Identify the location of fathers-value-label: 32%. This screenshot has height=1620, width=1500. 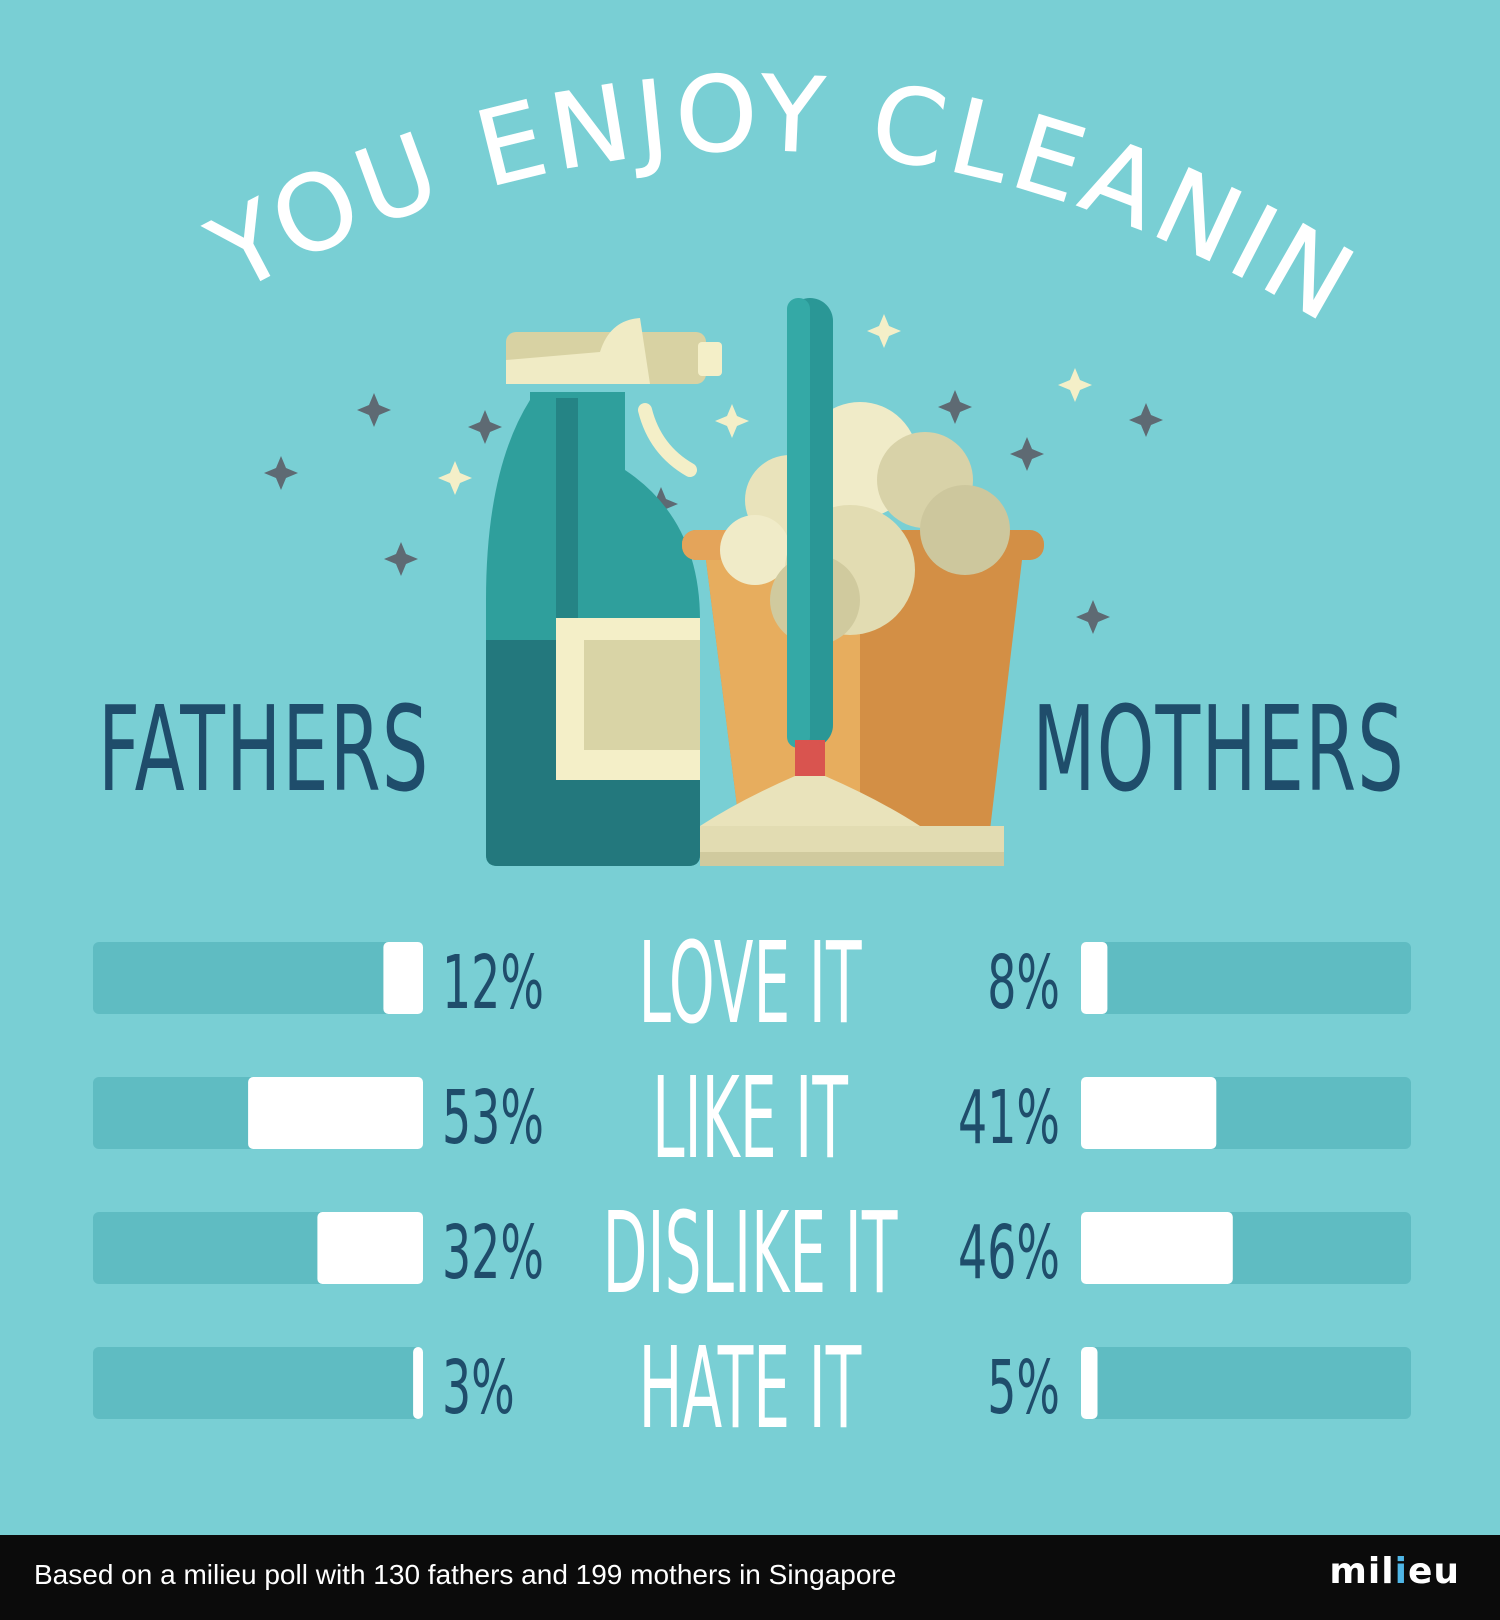
(493, 1252).